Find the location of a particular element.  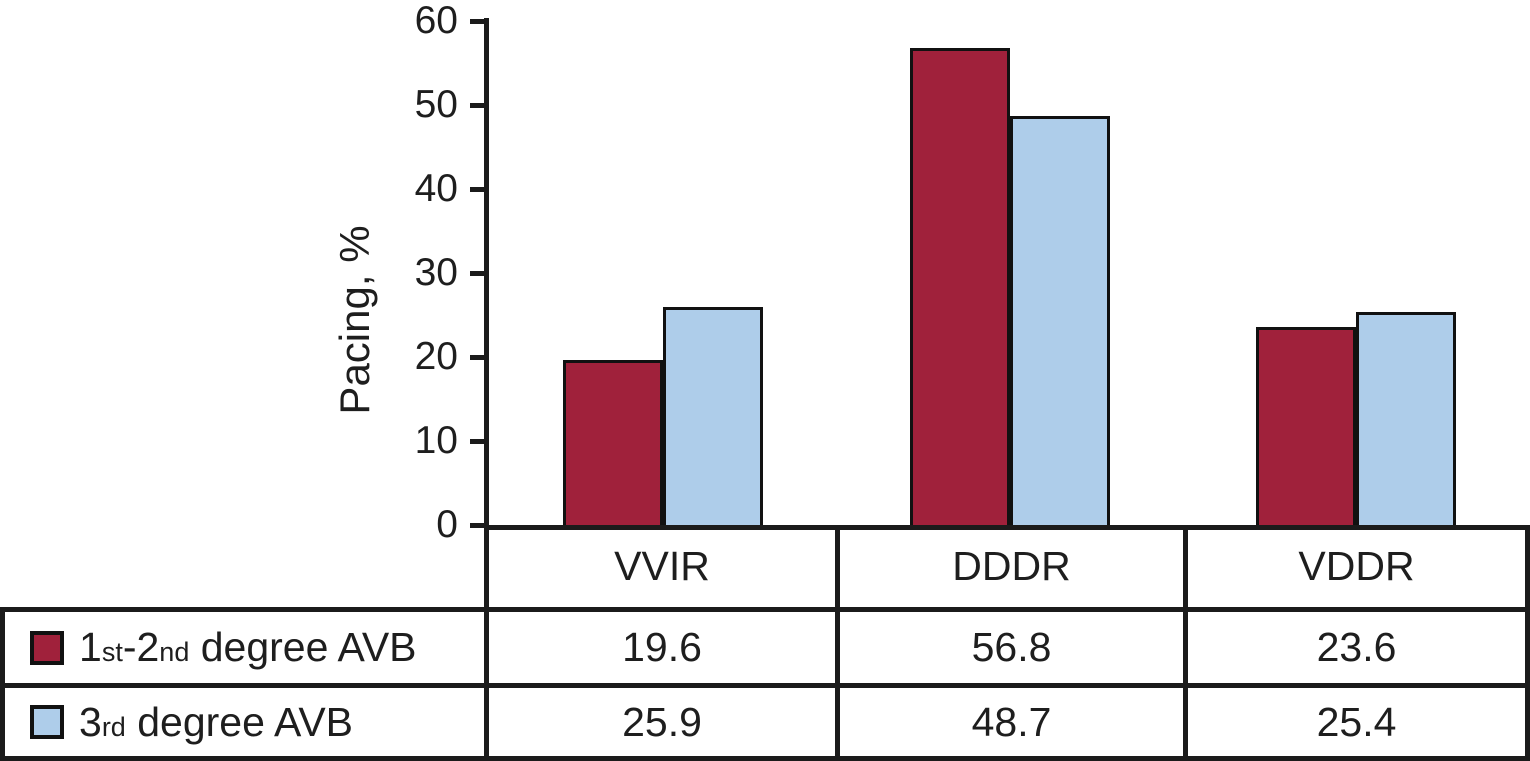

y-tick-label: 50 is located at coordinates (436, 104).